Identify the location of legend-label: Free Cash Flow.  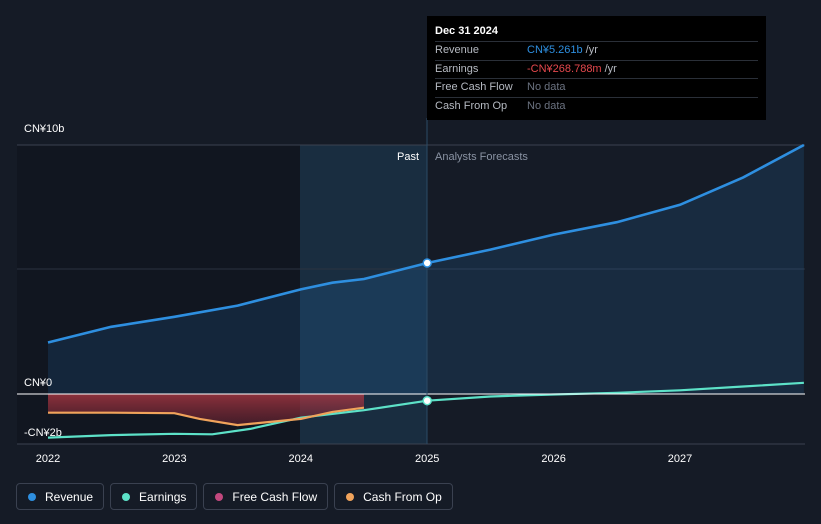
(275, 496).